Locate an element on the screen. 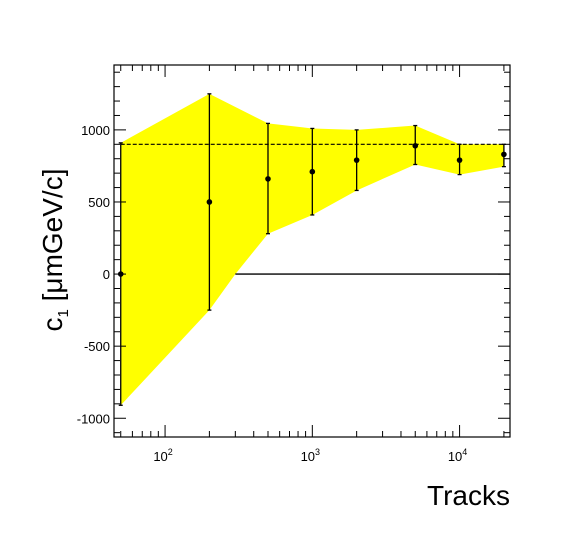 This screenshot has height=547, width=567. y-tick-label: -500 is located at coordinates (97, 346).